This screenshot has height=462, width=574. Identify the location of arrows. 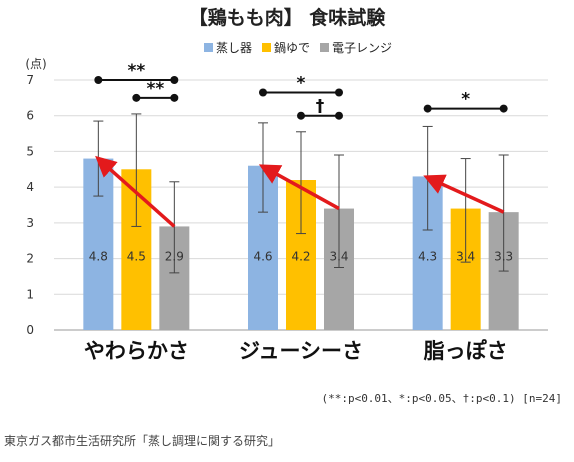
(300, 191).